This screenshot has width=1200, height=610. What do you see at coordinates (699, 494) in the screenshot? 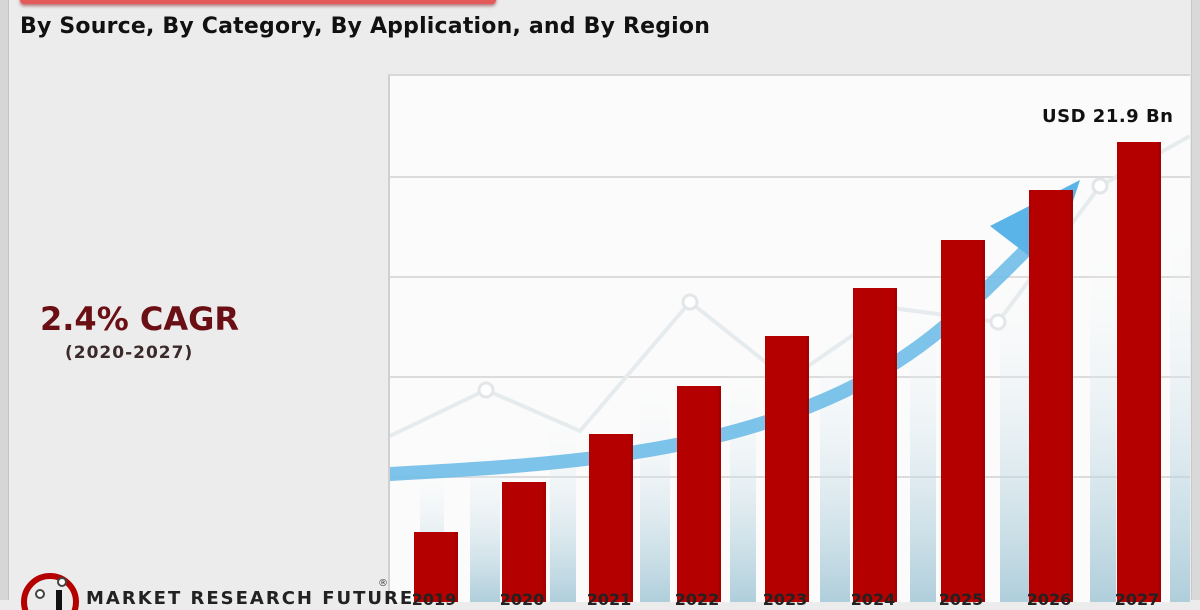
I see `bar-2022` at bounding box center [699, 494].